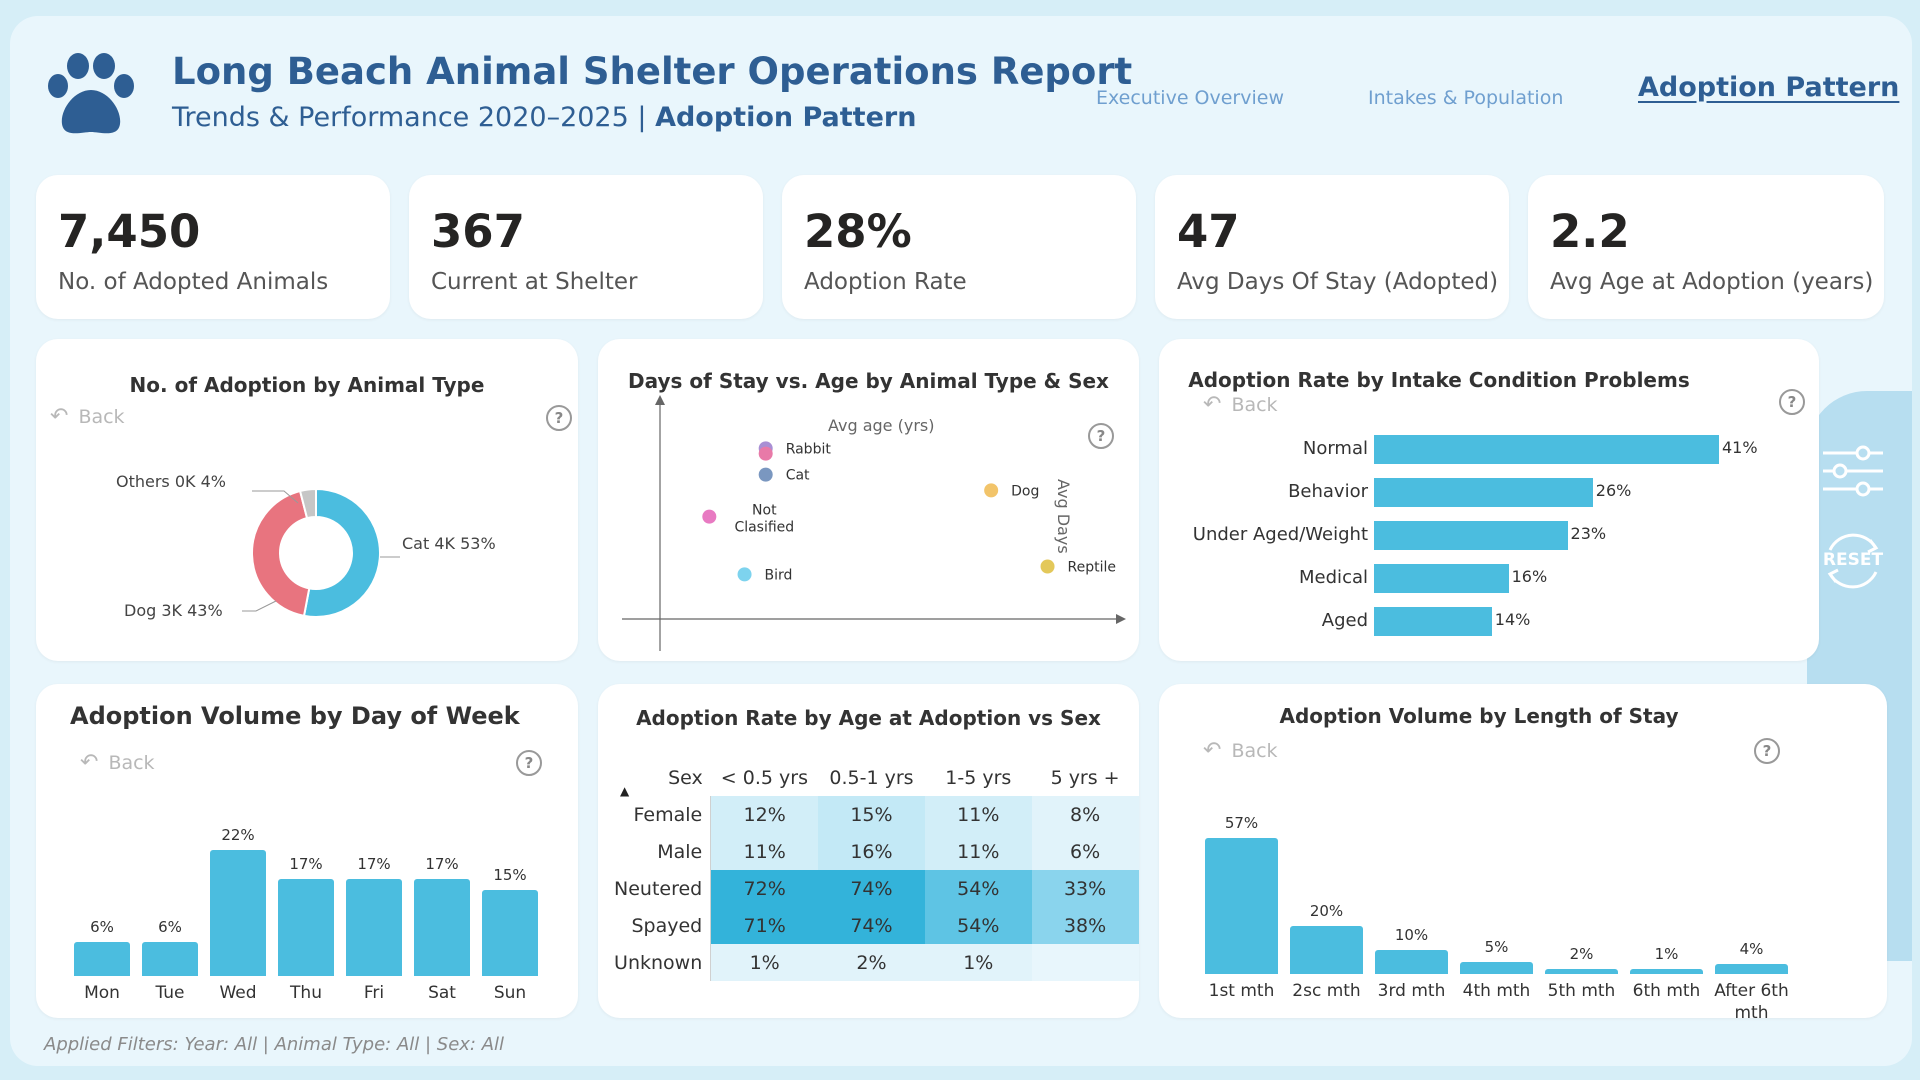  I want to click on scatter-point-cat, so click(765, 474).